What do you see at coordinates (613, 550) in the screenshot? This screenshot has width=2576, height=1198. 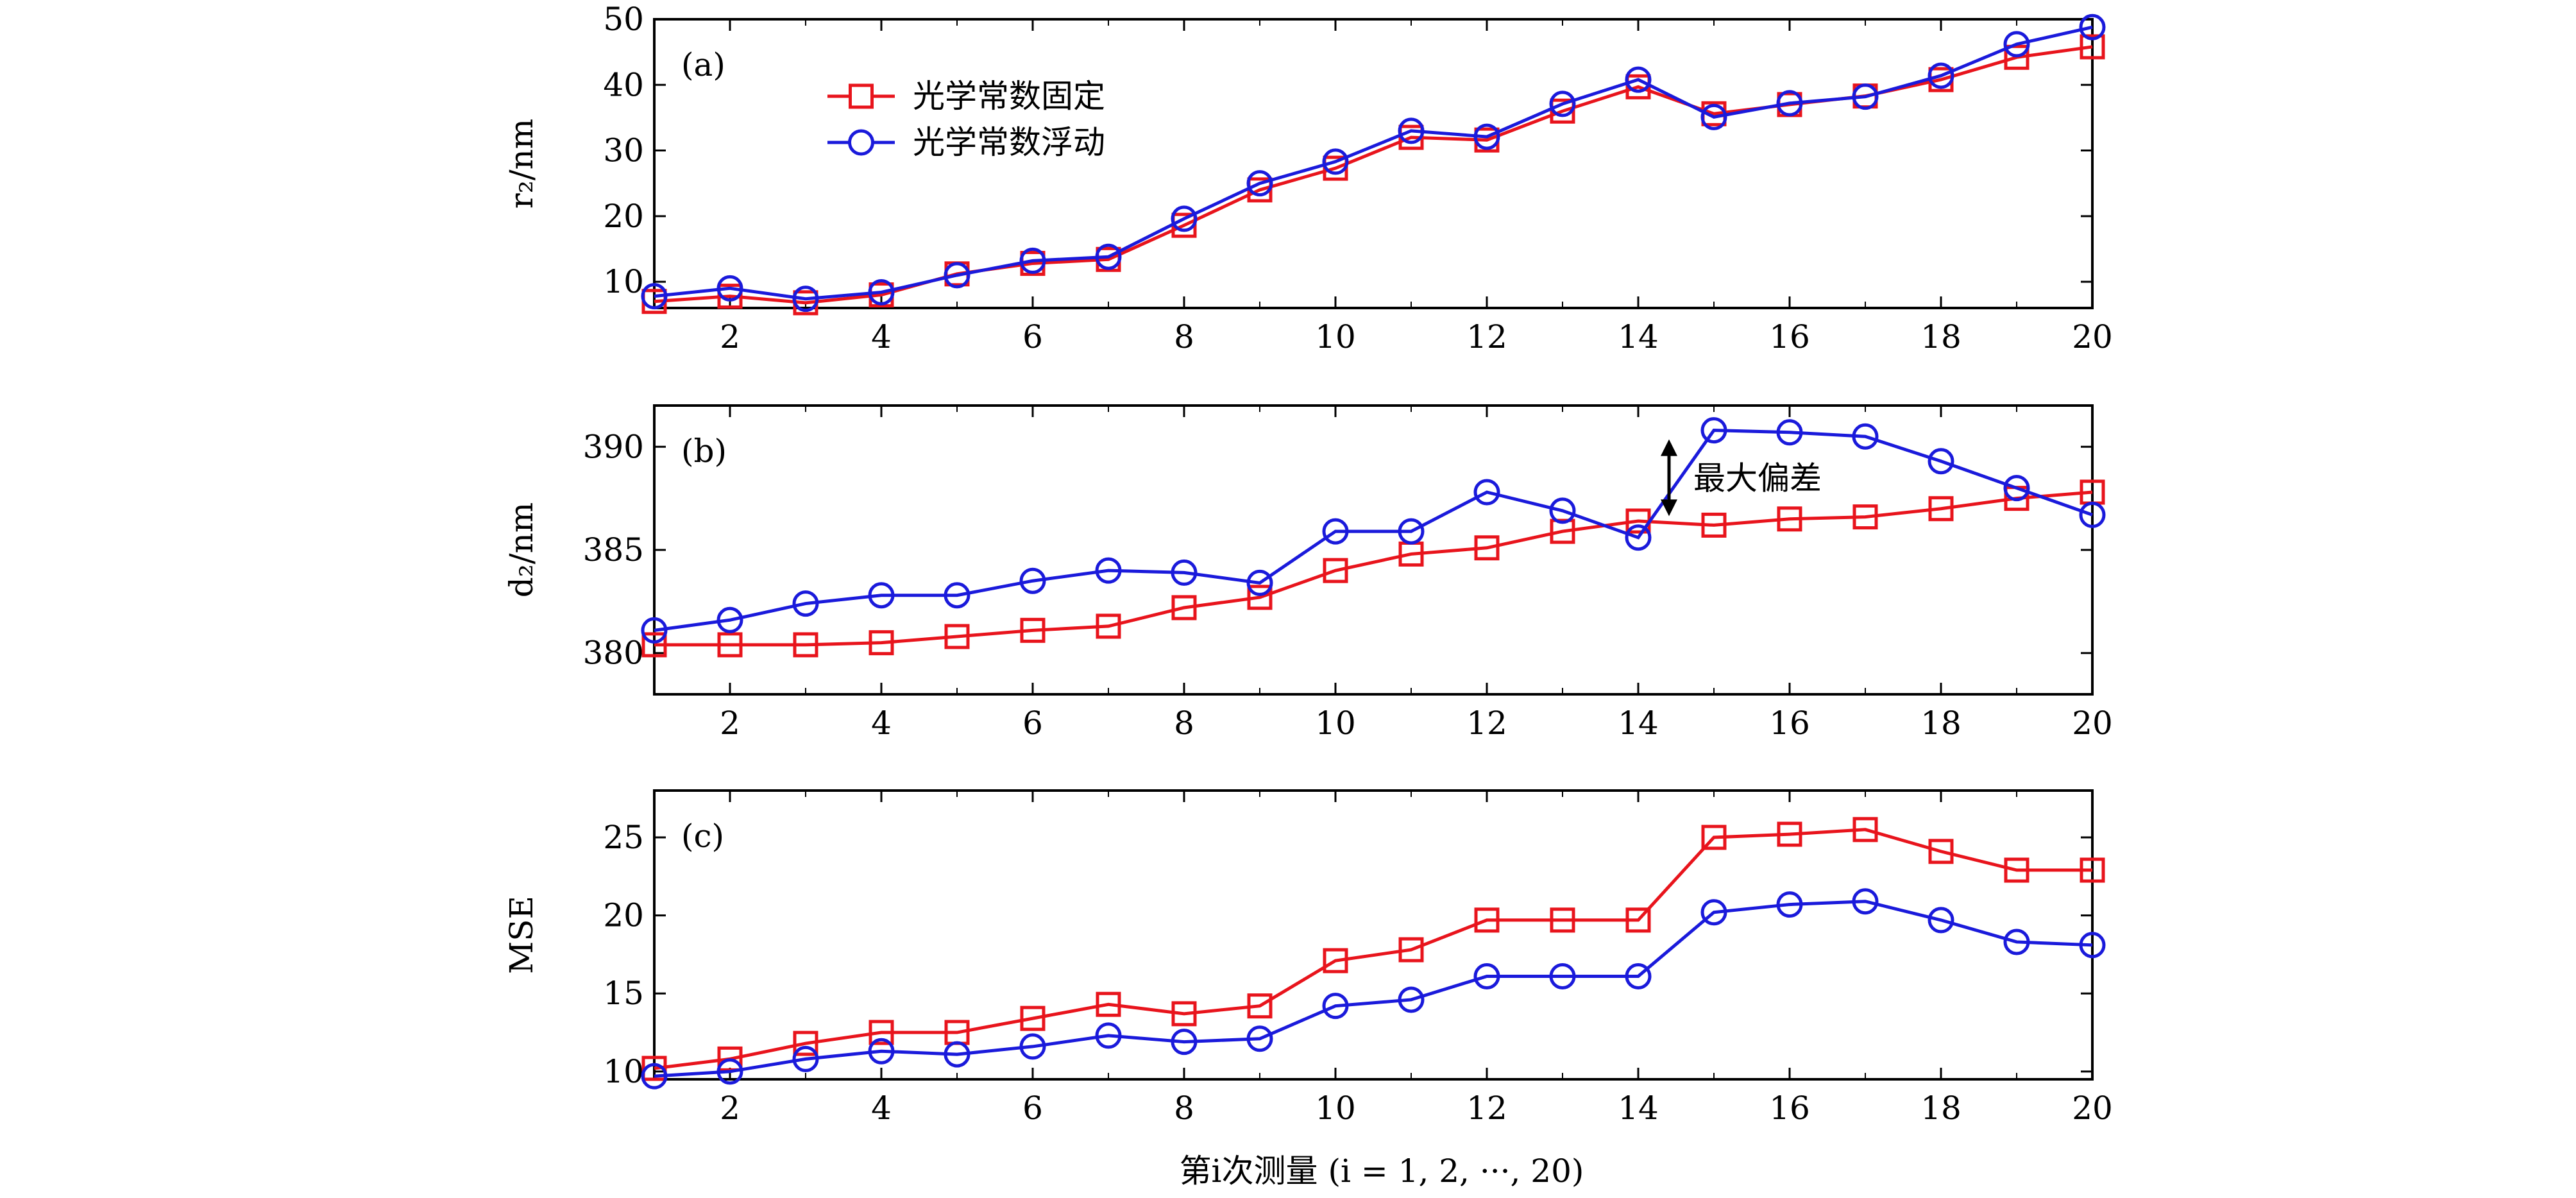 I see `y-tick-label: 385` at bounding box center [613, 550].